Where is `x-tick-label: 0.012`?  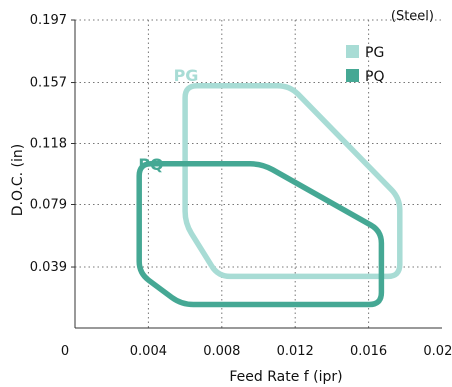
x-tick-label: 0.012 is located at coordinates (295, 351).